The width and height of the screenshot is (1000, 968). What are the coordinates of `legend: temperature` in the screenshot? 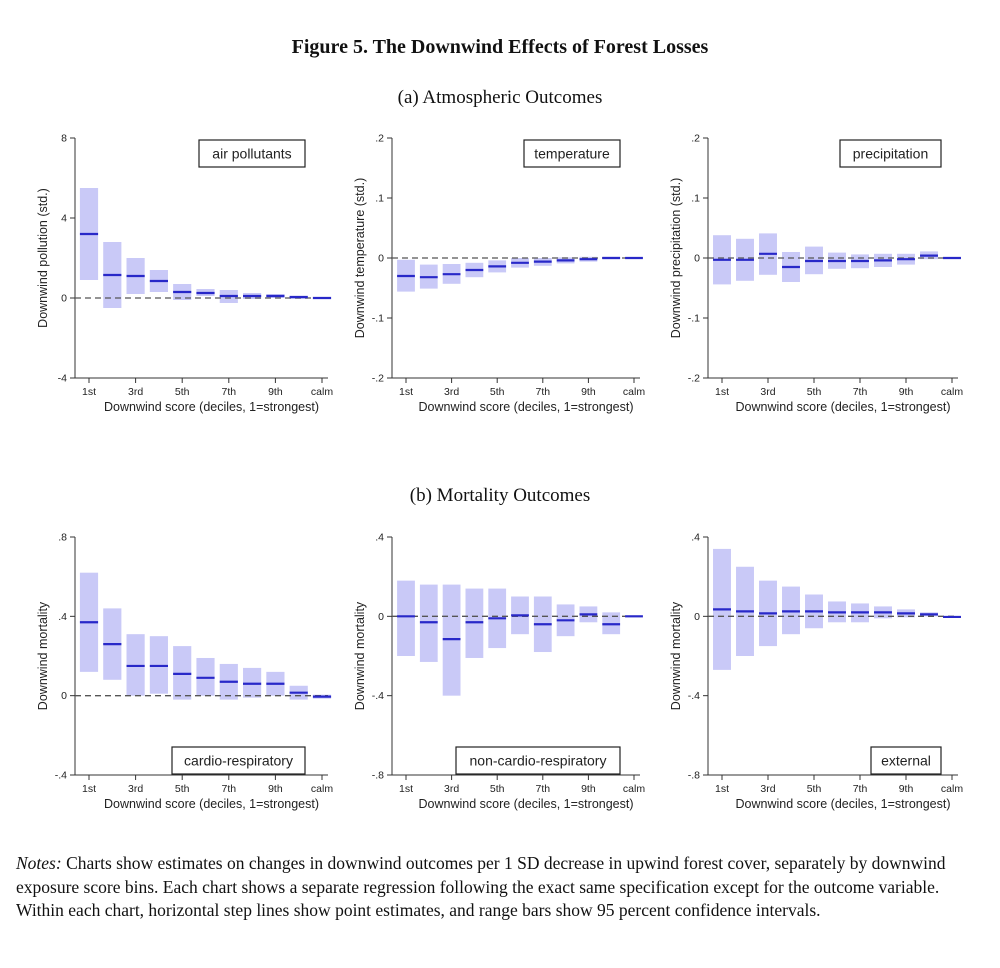 It's located at (572, 153).